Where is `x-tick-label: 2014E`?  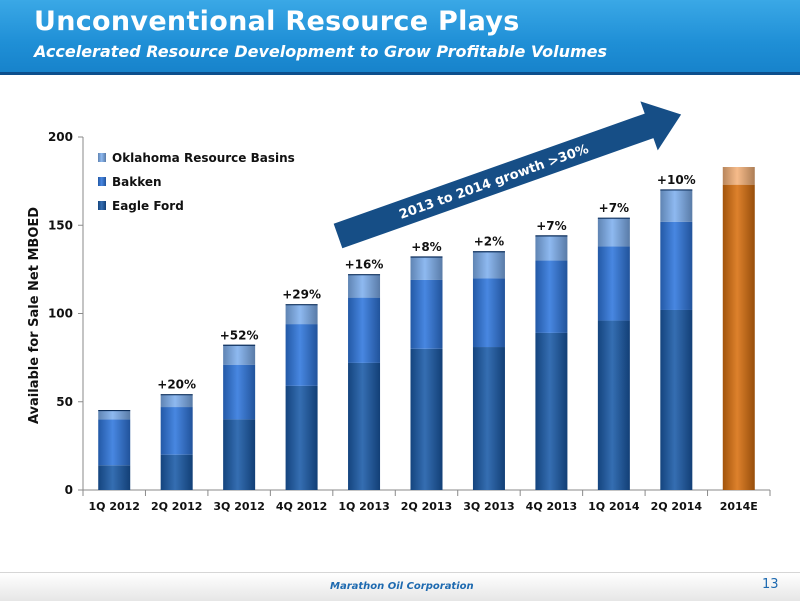 x-tick-label: 2014E is located at coordinates (739, 506).